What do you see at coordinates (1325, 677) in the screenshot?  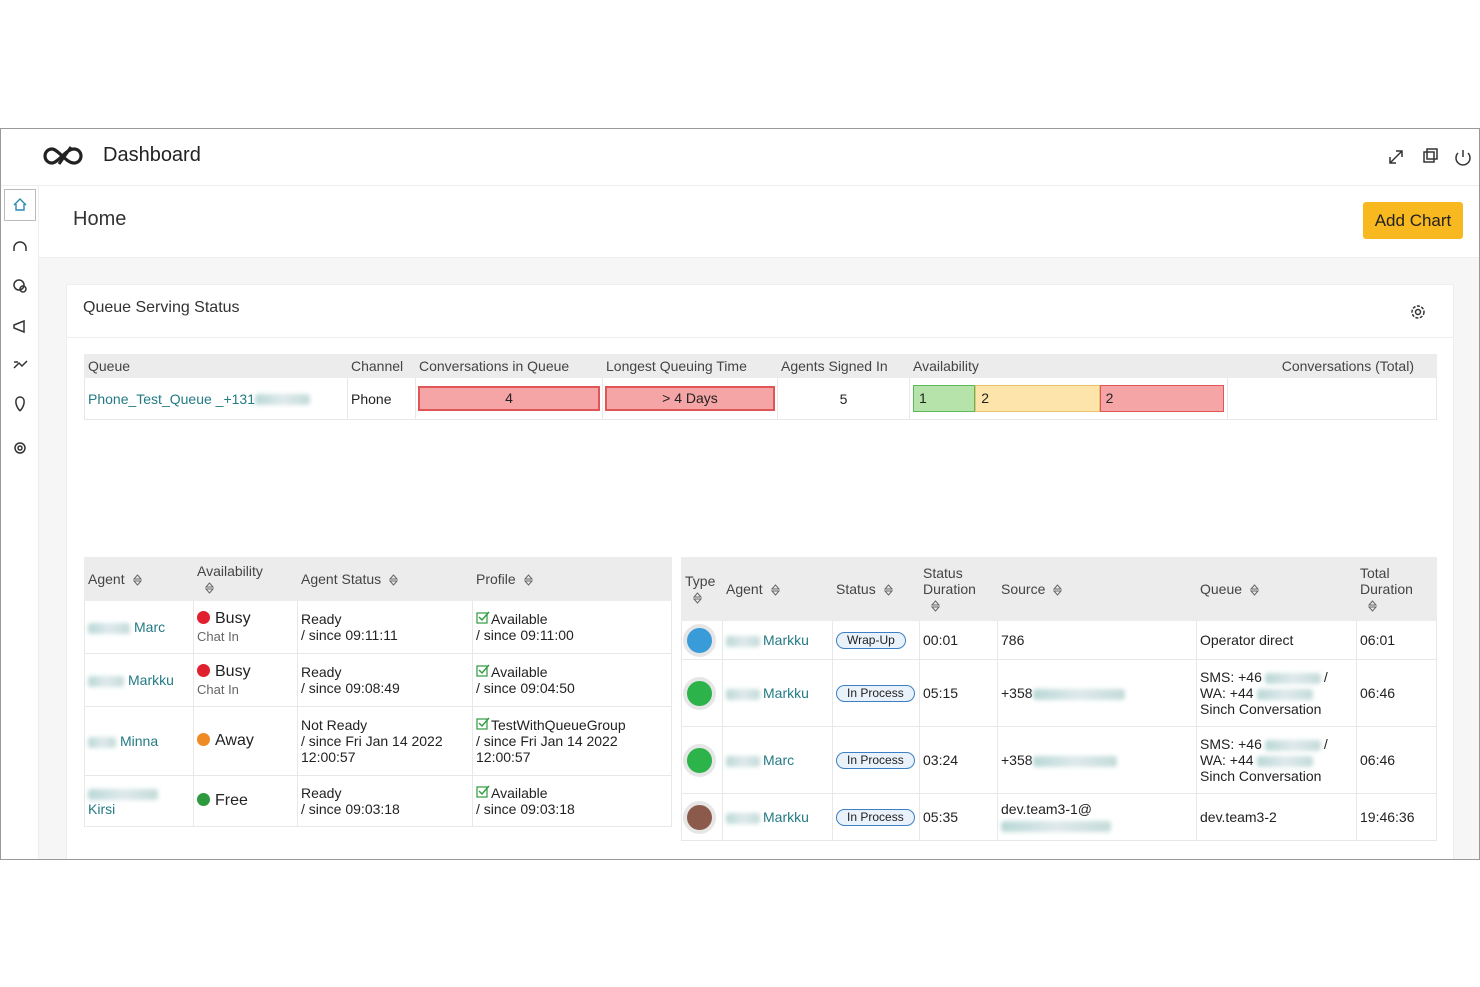 I see `queue-sep: /` at bounding box center [1325, 677].